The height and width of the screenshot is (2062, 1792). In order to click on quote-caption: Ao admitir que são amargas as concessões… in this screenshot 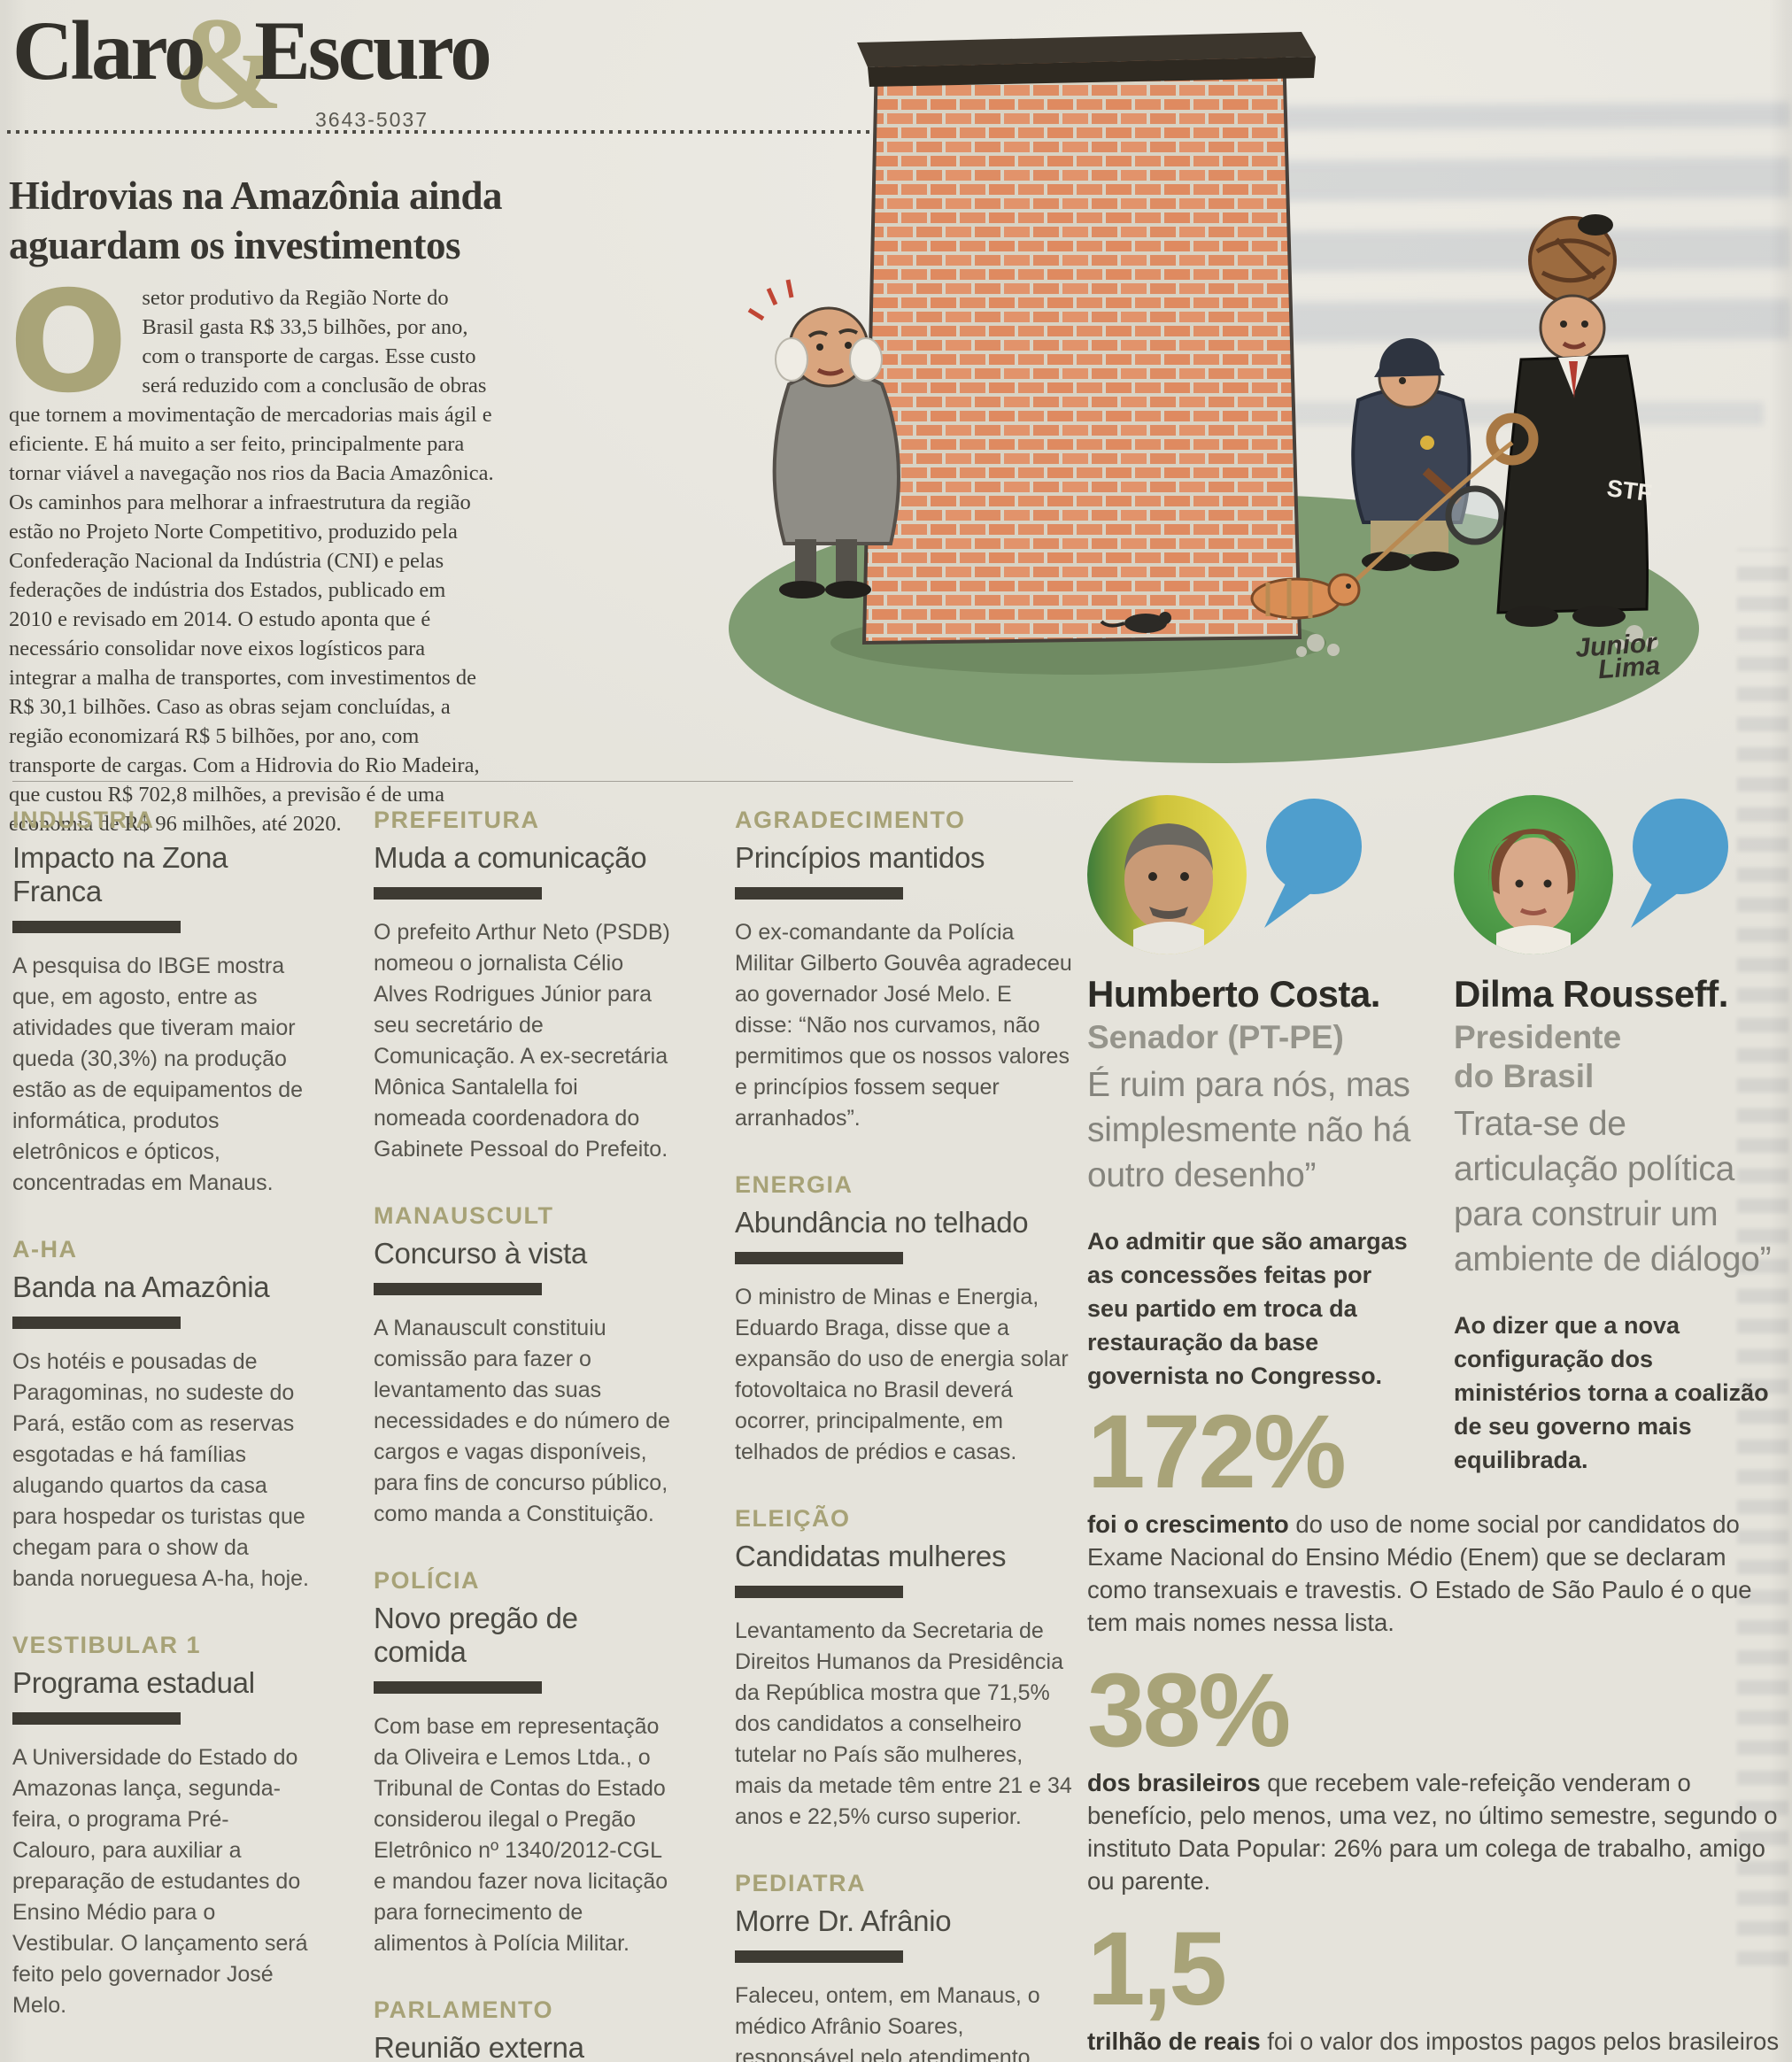, I will do `click(1247, 1308)`.